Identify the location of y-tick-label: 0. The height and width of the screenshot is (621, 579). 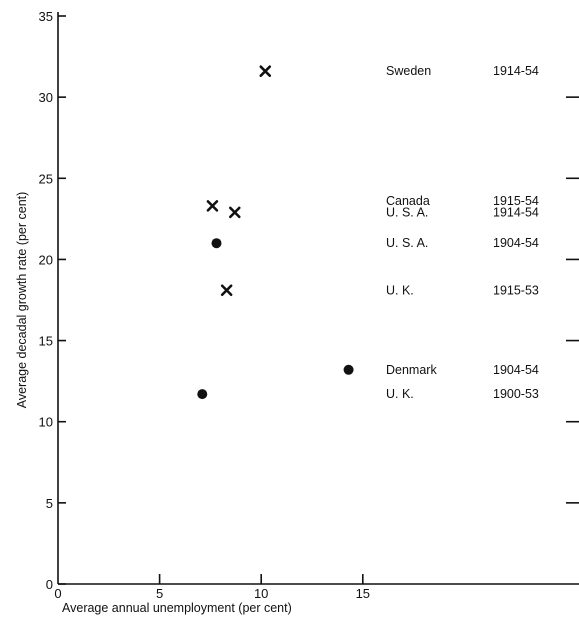
(49, 584).